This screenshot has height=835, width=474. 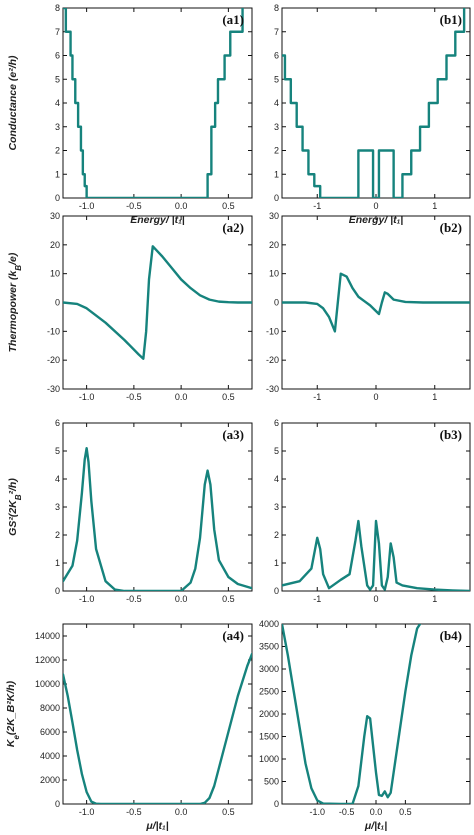 I want to click on y-axis-label: Conductance (e²/h), so click(x=13, y=103).